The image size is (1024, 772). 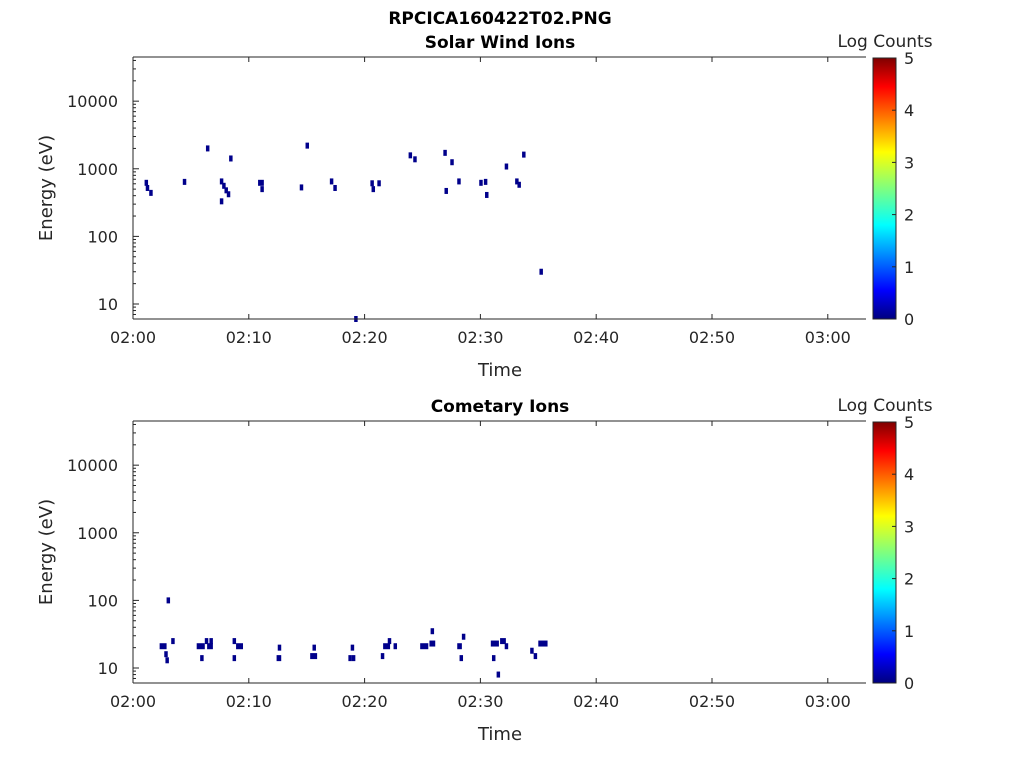 What do you see at coordinates (884, 188) in the screenshot?
I see `colorbar` at bounding box center [884, 188].